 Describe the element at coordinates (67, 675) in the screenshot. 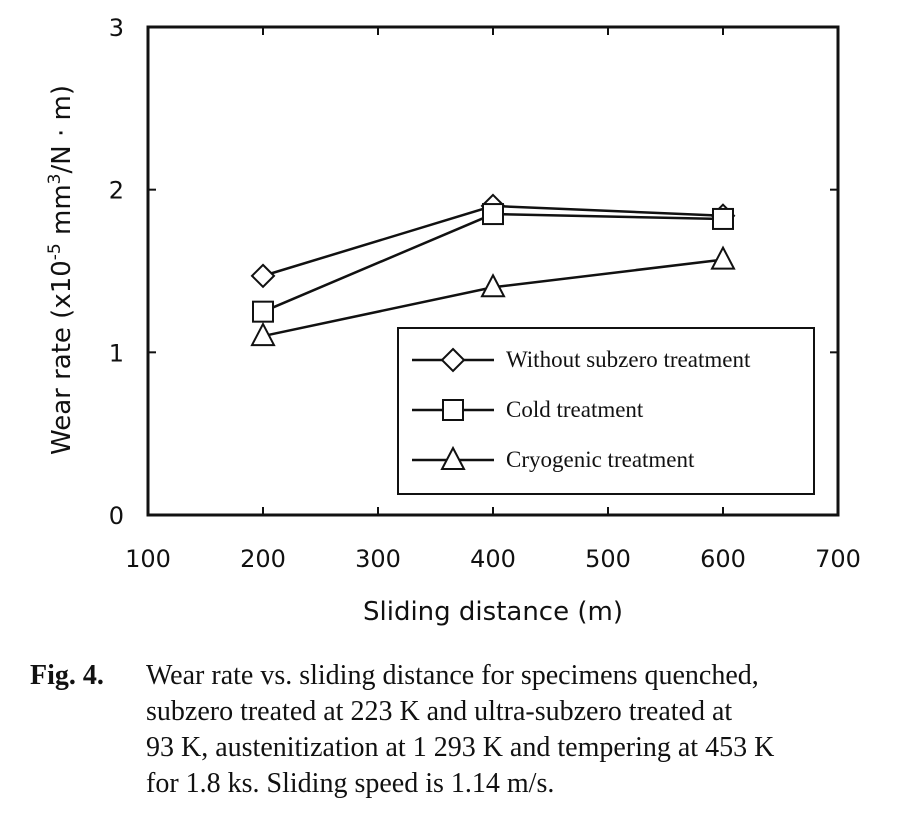

I see `caption-label: Fig. 4.` at that location.